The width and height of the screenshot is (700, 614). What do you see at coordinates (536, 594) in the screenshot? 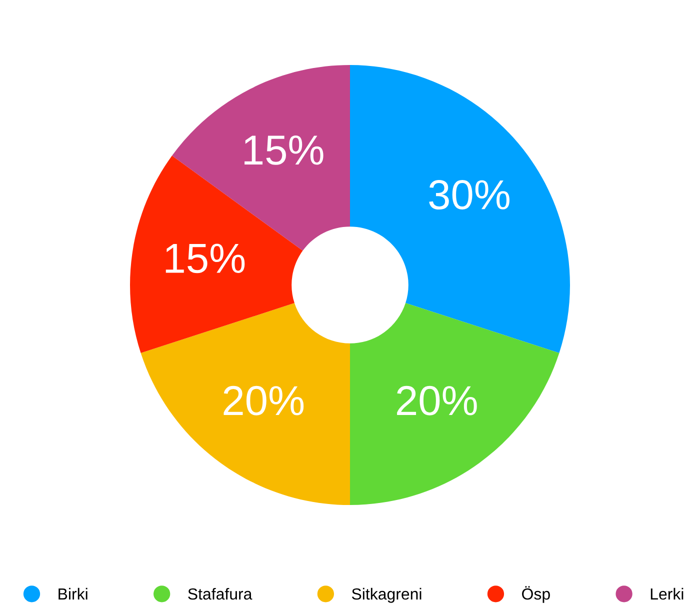
I see `legend-label: Ösp` at bounding box center [536, 594].